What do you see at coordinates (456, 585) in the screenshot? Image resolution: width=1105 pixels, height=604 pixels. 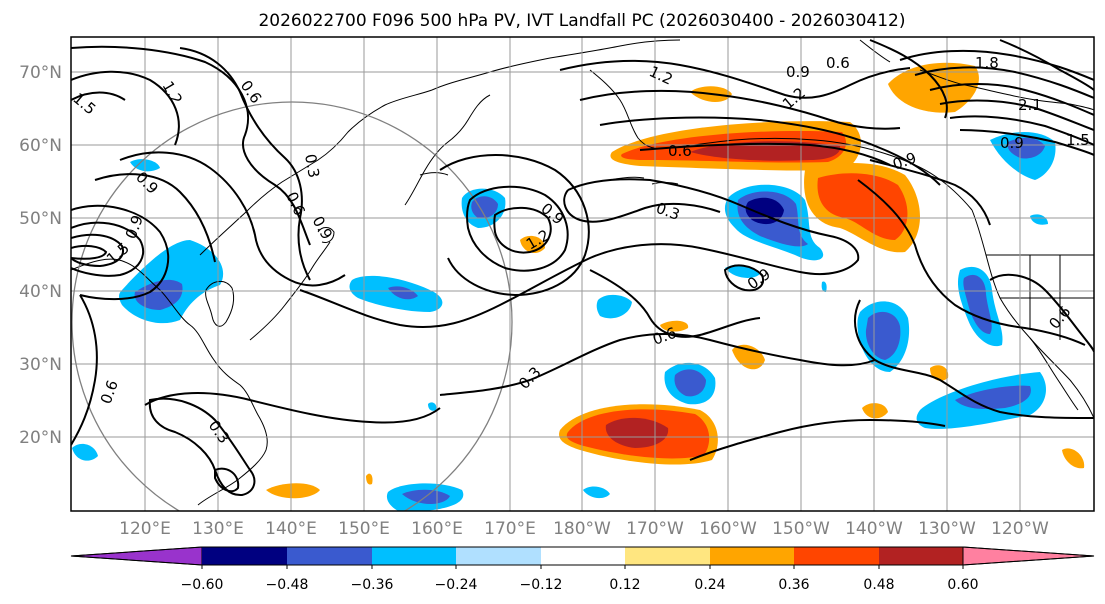 I see `colorbar-tick-label: −0.24` at bounding box center [456, 585].